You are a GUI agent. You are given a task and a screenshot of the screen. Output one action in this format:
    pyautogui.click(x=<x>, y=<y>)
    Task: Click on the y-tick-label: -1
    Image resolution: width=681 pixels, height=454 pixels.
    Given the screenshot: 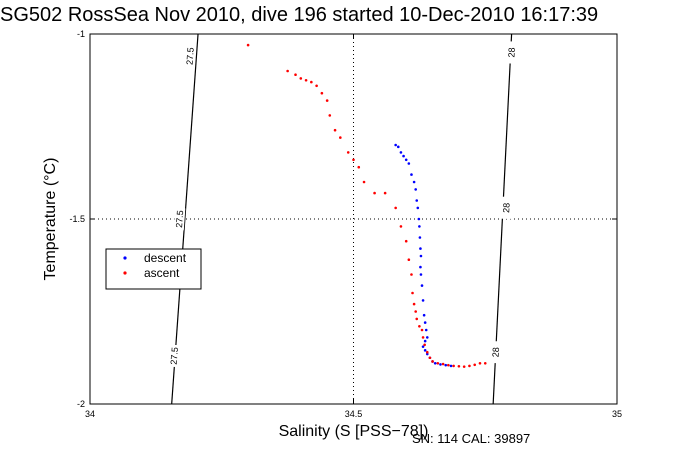 What is the action you would take?
    pyautogui.click(x=81, y=34)
    